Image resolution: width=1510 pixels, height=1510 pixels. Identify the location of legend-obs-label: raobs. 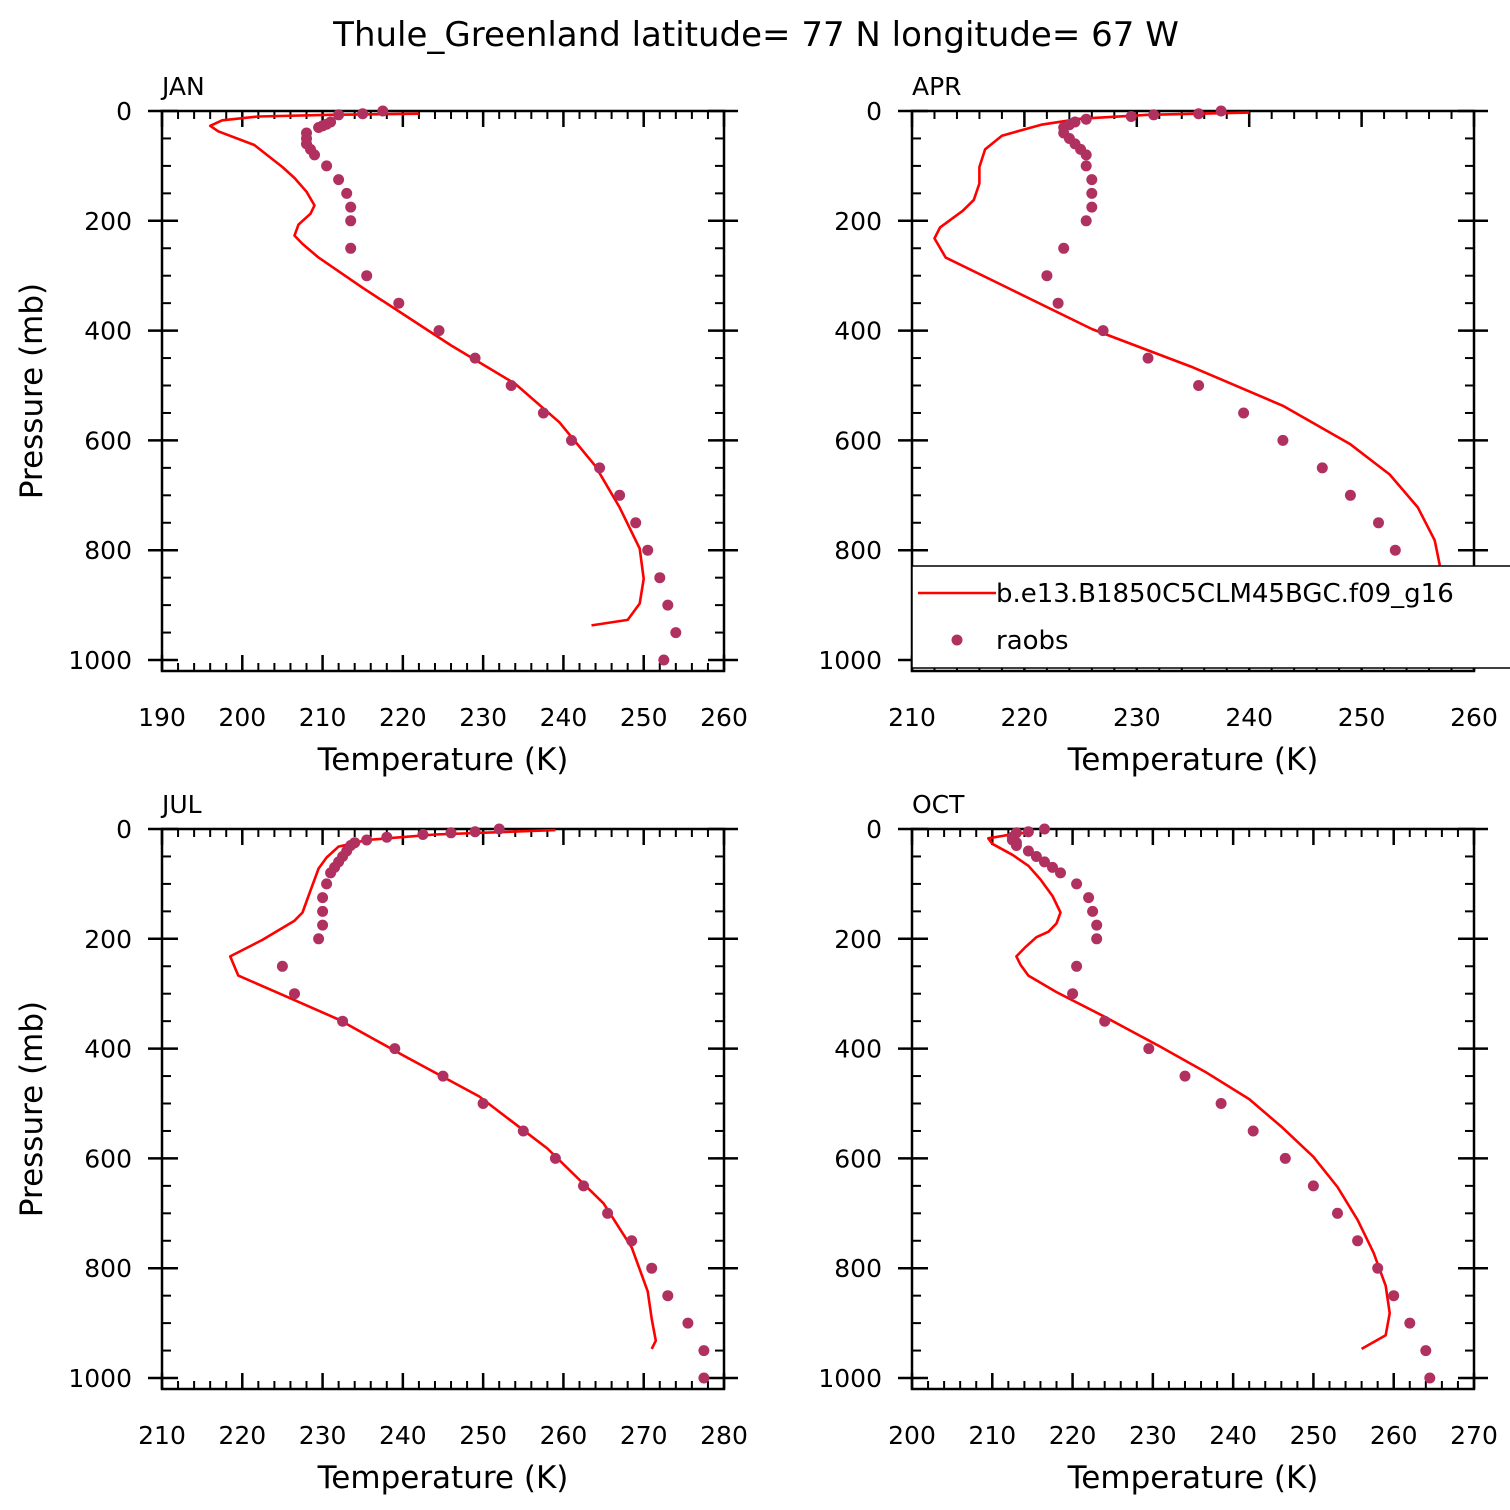
(1032, 641).